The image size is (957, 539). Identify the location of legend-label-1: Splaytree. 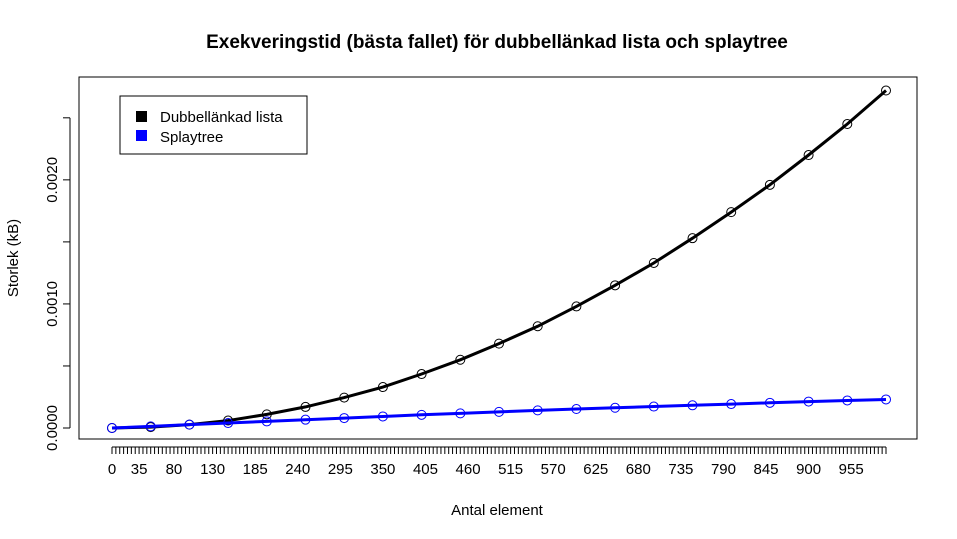
(191, 137).